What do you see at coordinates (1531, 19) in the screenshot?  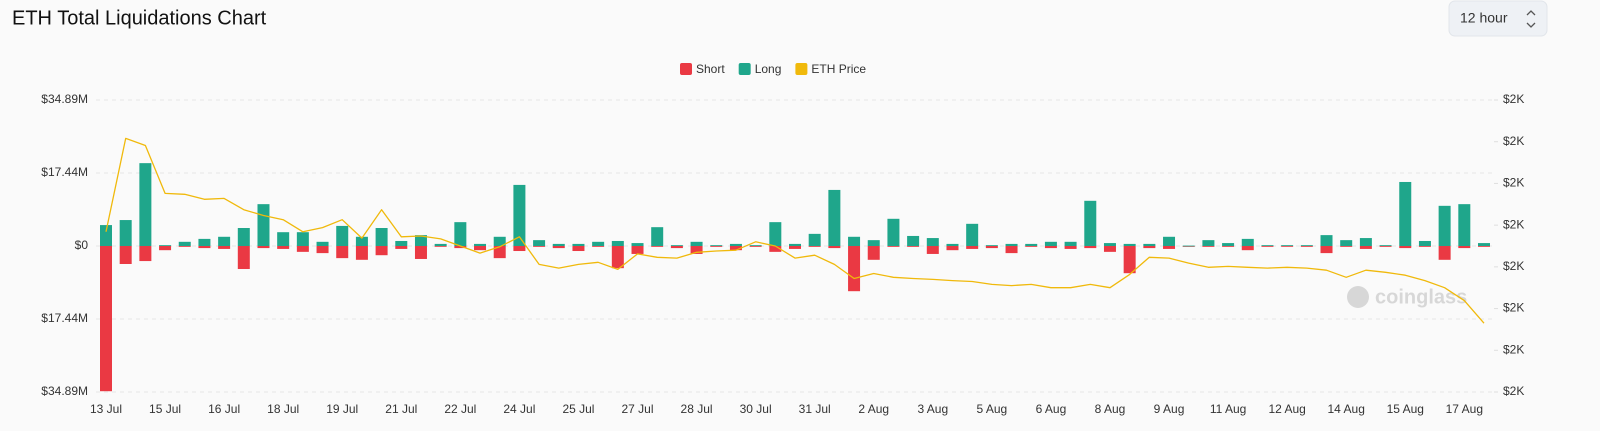 I see `select-chevron` at bounding box center [1531, 19].